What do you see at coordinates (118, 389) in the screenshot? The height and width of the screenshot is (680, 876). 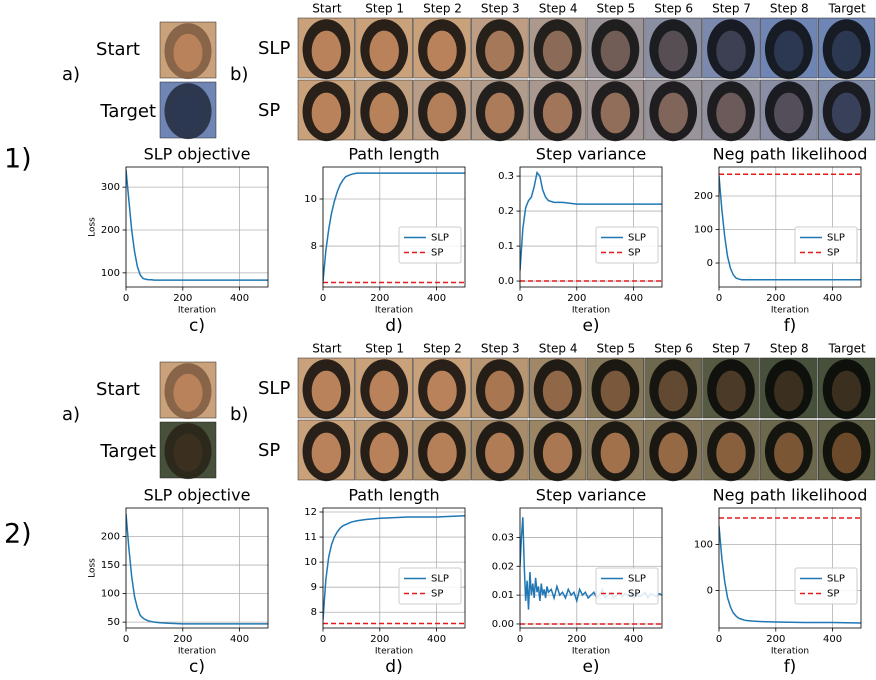 I see `start-label: Start` at bounding box center [118, 389].